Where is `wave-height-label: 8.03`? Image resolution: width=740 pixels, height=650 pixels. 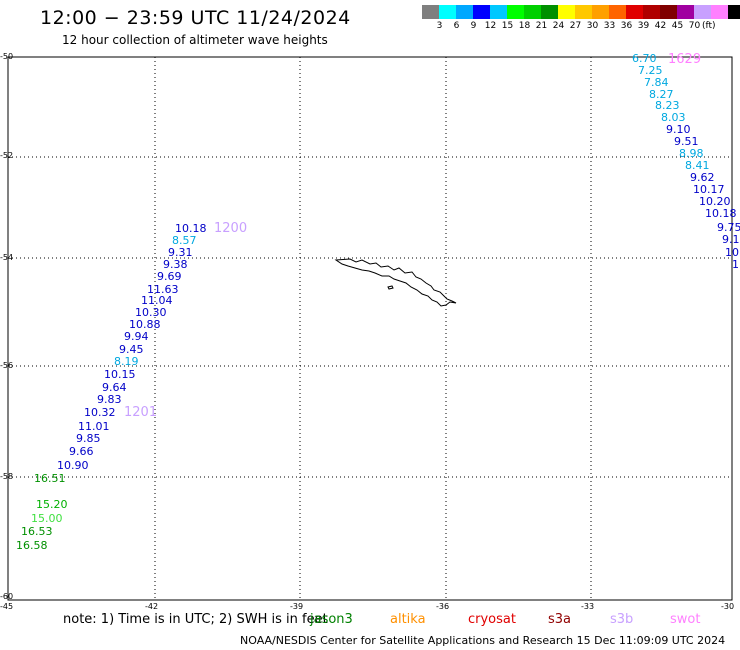 wave-height-label: 8.03 is located at coordinates (673, 117).